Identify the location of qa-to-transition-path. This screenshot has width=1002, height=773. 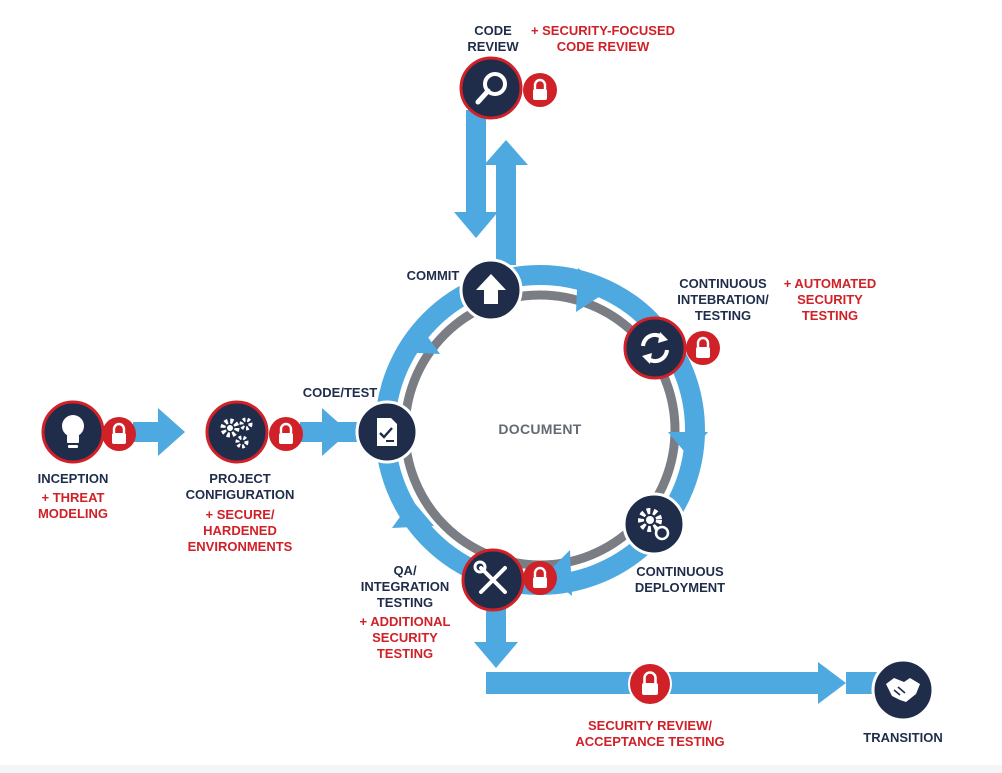
(678, 652).